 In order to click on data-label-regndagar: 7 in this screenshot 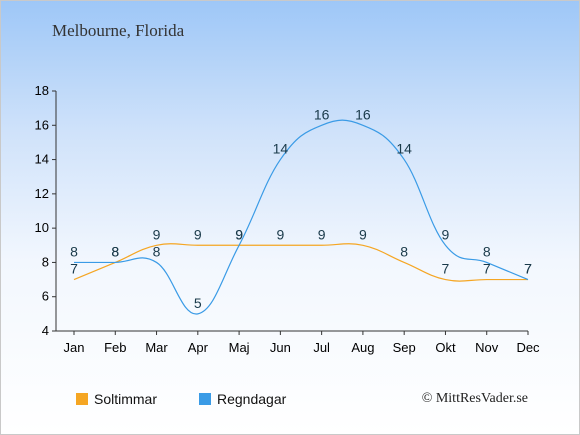, I will do `click(528, 269)`.